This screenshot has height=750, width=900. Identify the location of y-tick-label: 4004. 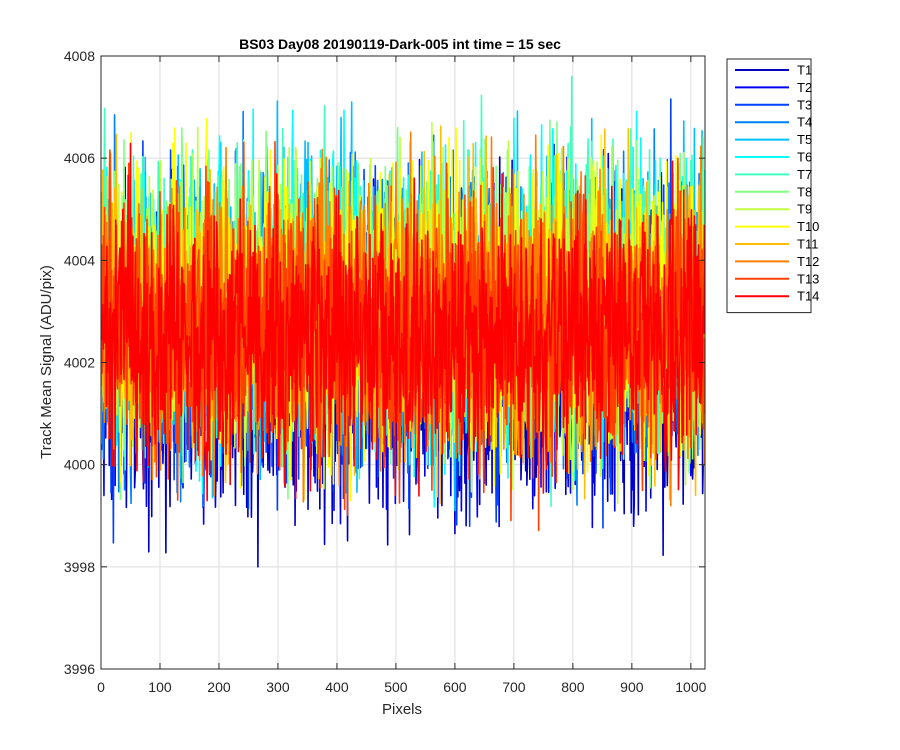
(79, 260).